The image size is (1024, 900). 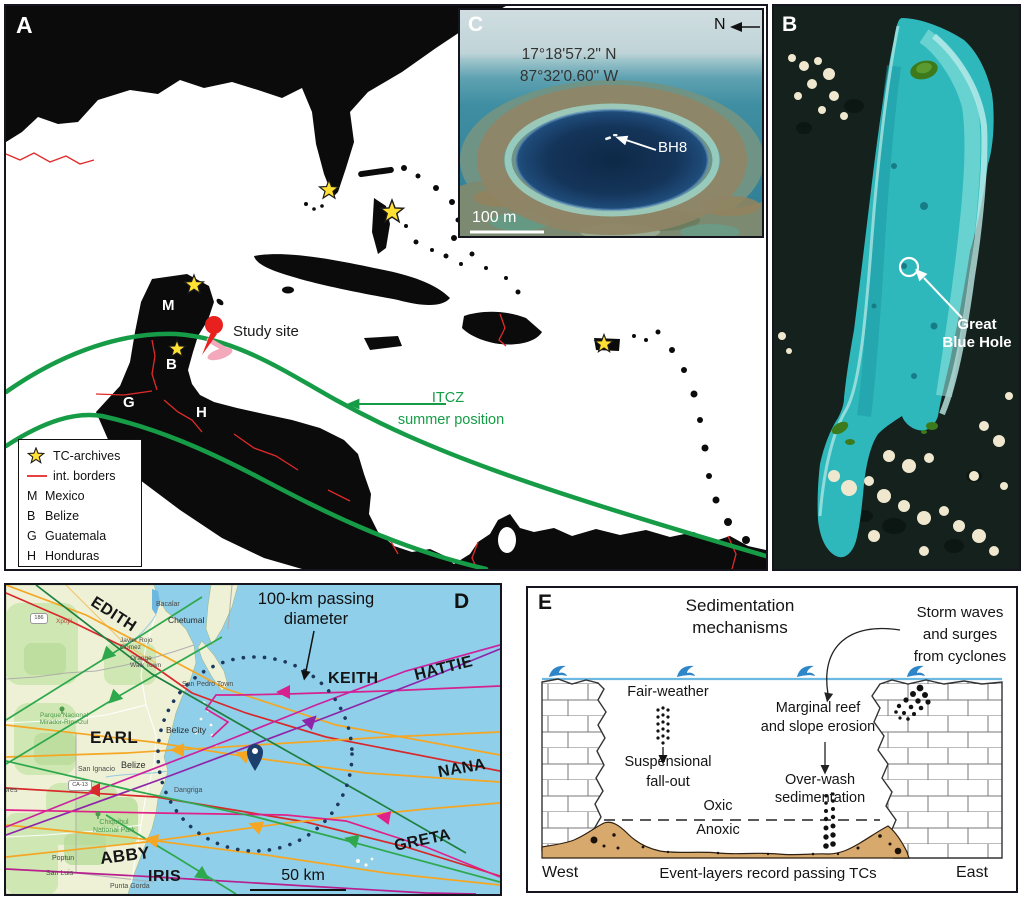 I want to click on west-label: West, so click(x=560, y=872).